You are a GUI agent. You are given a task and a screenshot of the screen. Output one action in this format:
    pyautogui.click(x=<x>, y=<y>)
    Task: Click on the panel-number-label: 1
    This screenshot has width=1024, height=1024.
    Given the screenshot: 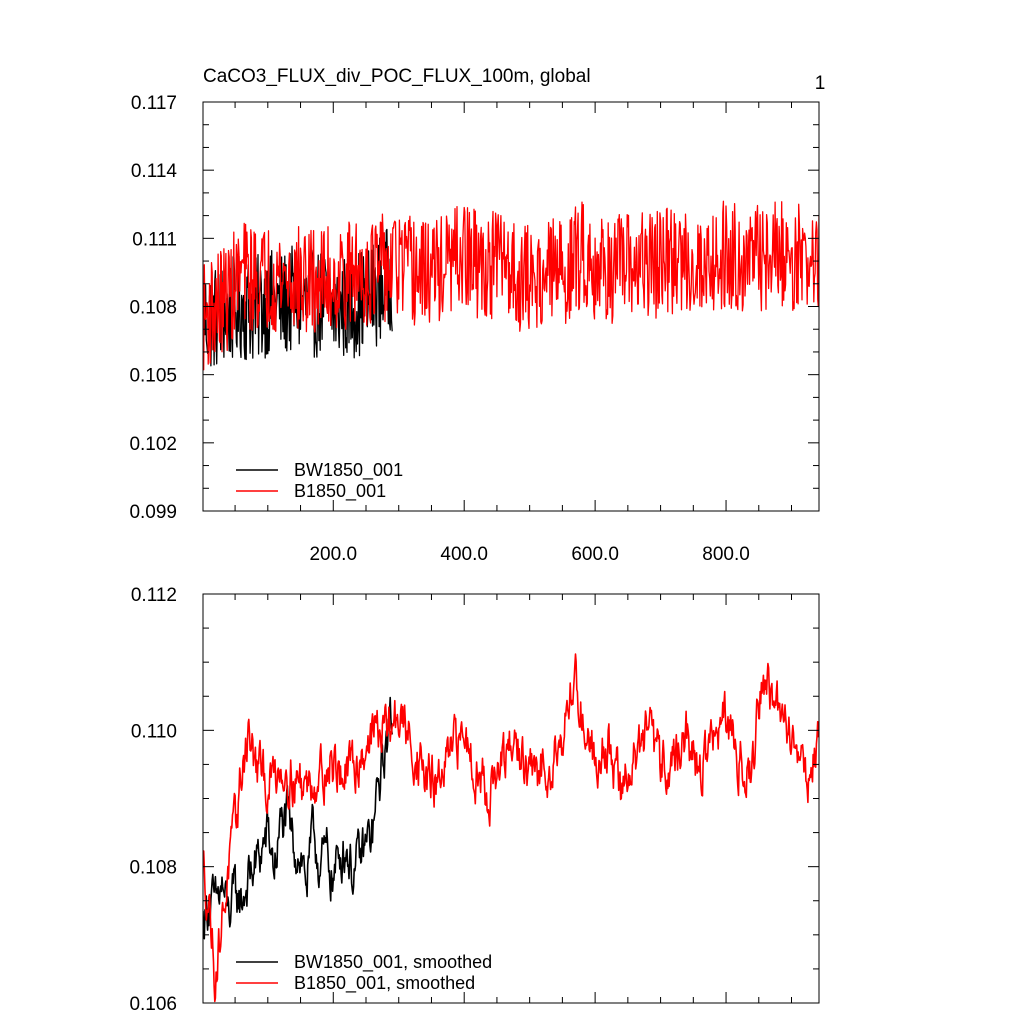 What is the action you would take?
    pyautogui.click(x=820, y=83)
    